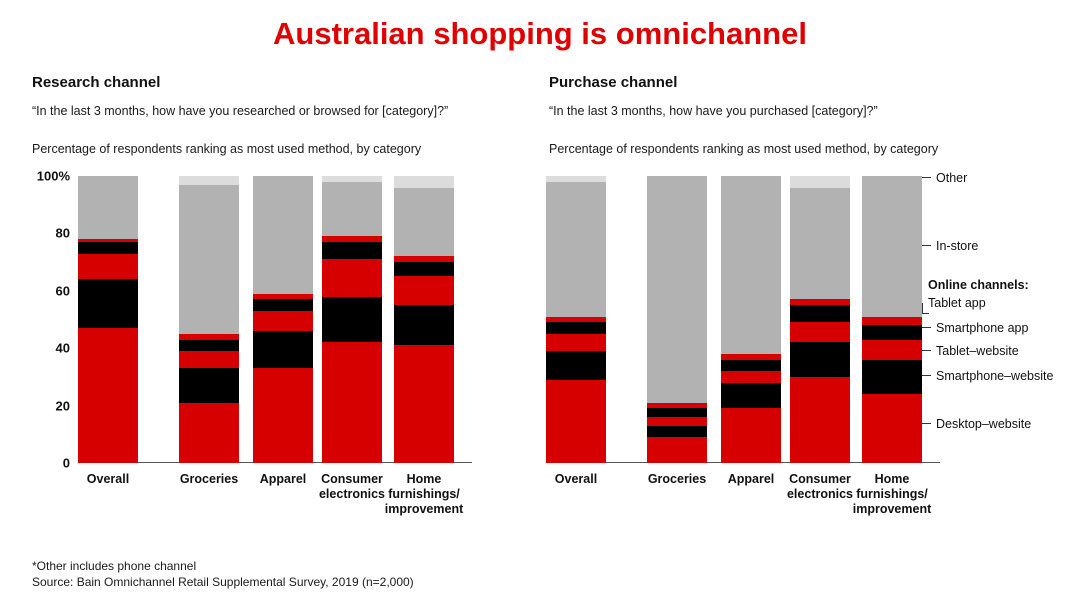 Image resolution: width=1080 pixels, height=612 pixels. Describe the element at coordinates (62, 348) in the screenshot. I see `y-axis-tick: 40` at that location.